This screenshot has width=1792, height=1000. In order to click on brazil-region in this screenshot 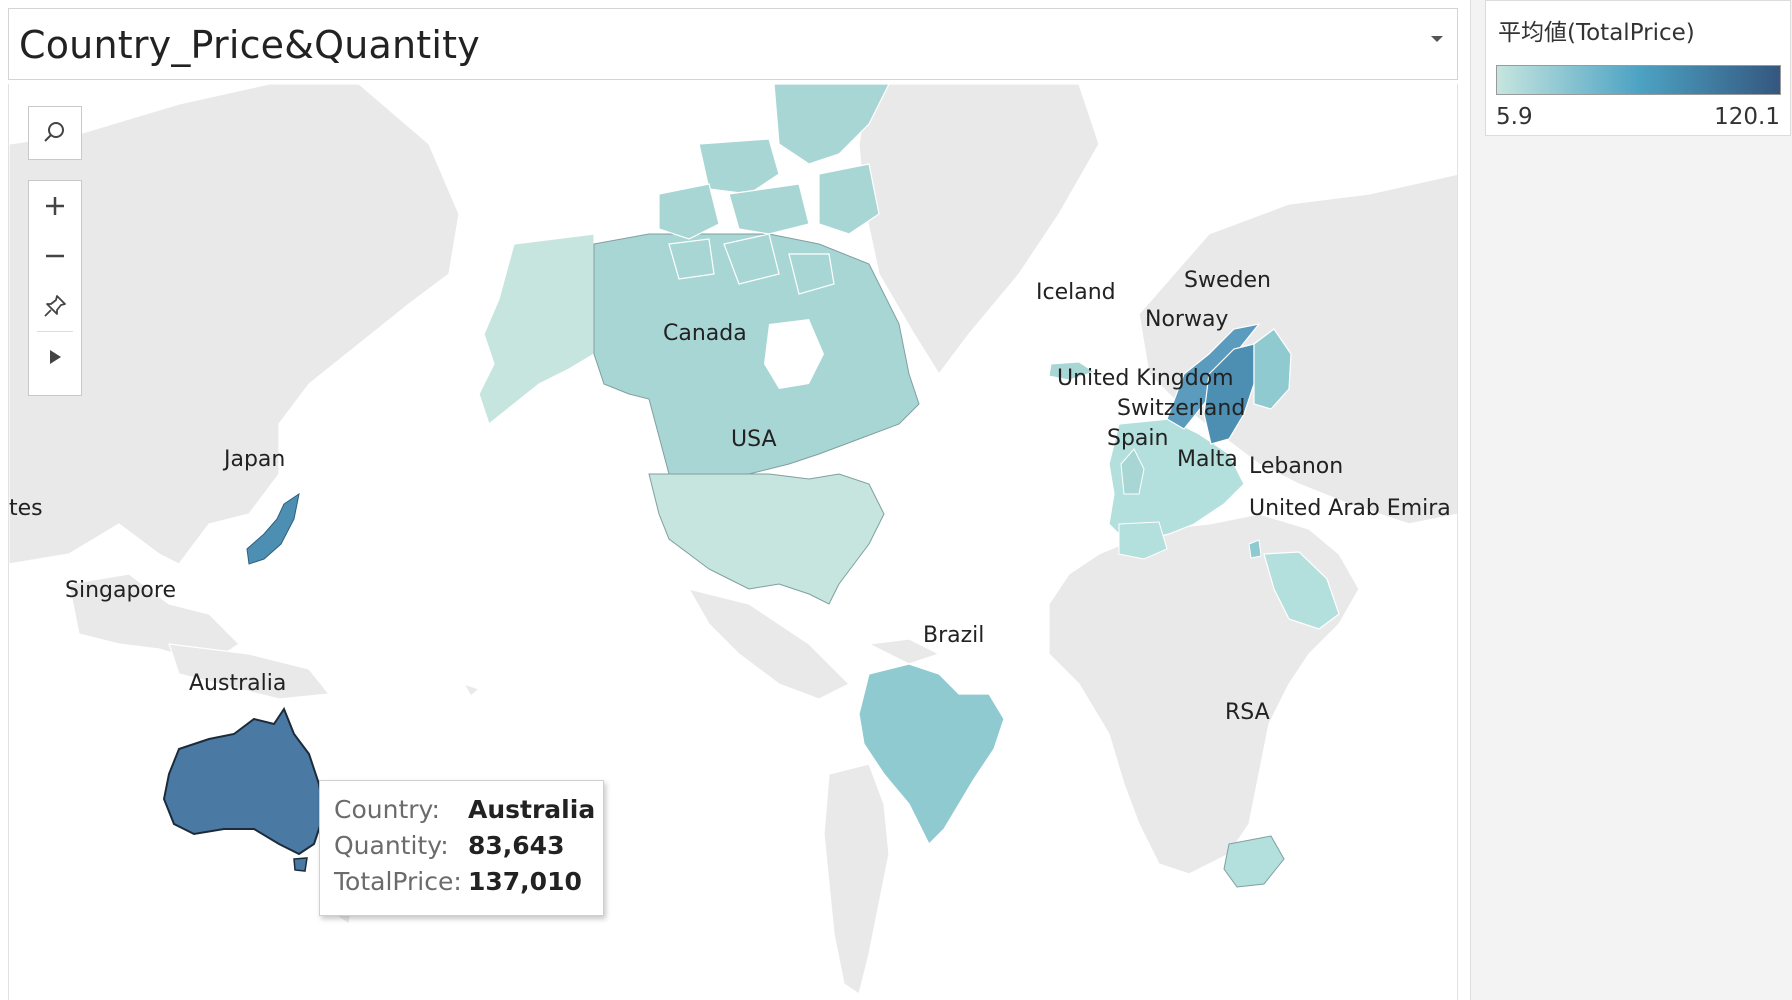, I will do `click(931, 754)`.